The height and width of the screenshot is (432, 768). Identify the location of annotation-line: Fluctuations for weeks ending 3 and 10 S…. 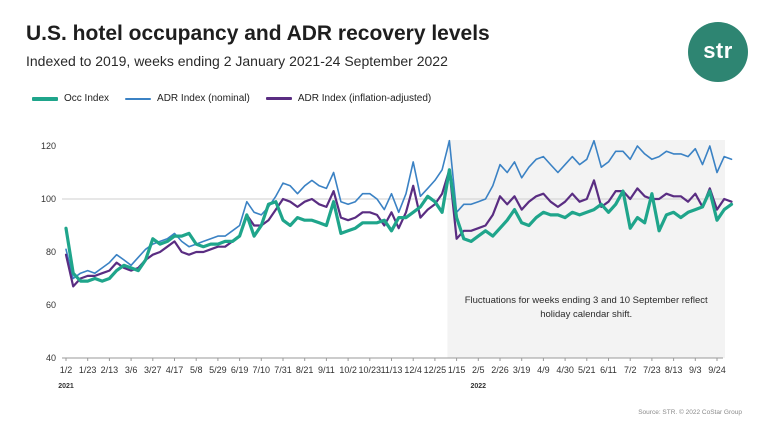
(586, 300).